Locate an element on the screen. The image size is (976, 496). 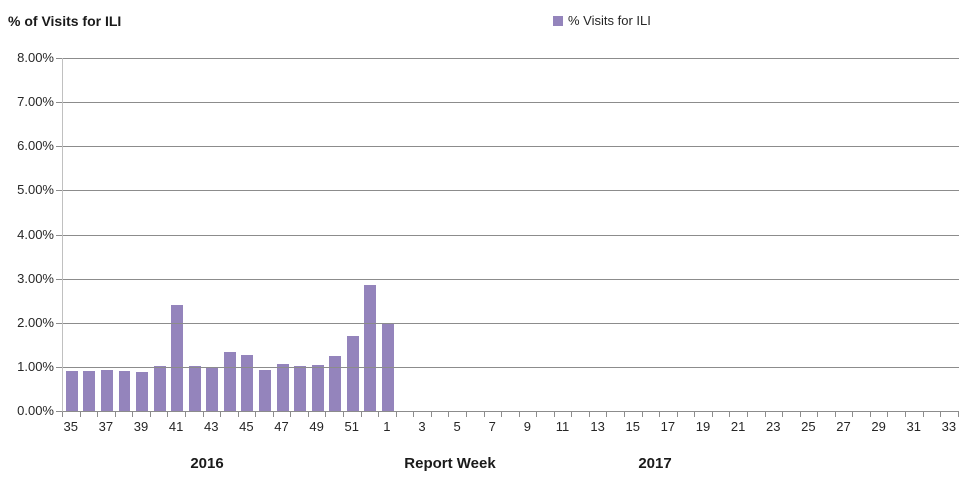
y-axis-tick-label: 7.00% is located at coordinates (35, 102).